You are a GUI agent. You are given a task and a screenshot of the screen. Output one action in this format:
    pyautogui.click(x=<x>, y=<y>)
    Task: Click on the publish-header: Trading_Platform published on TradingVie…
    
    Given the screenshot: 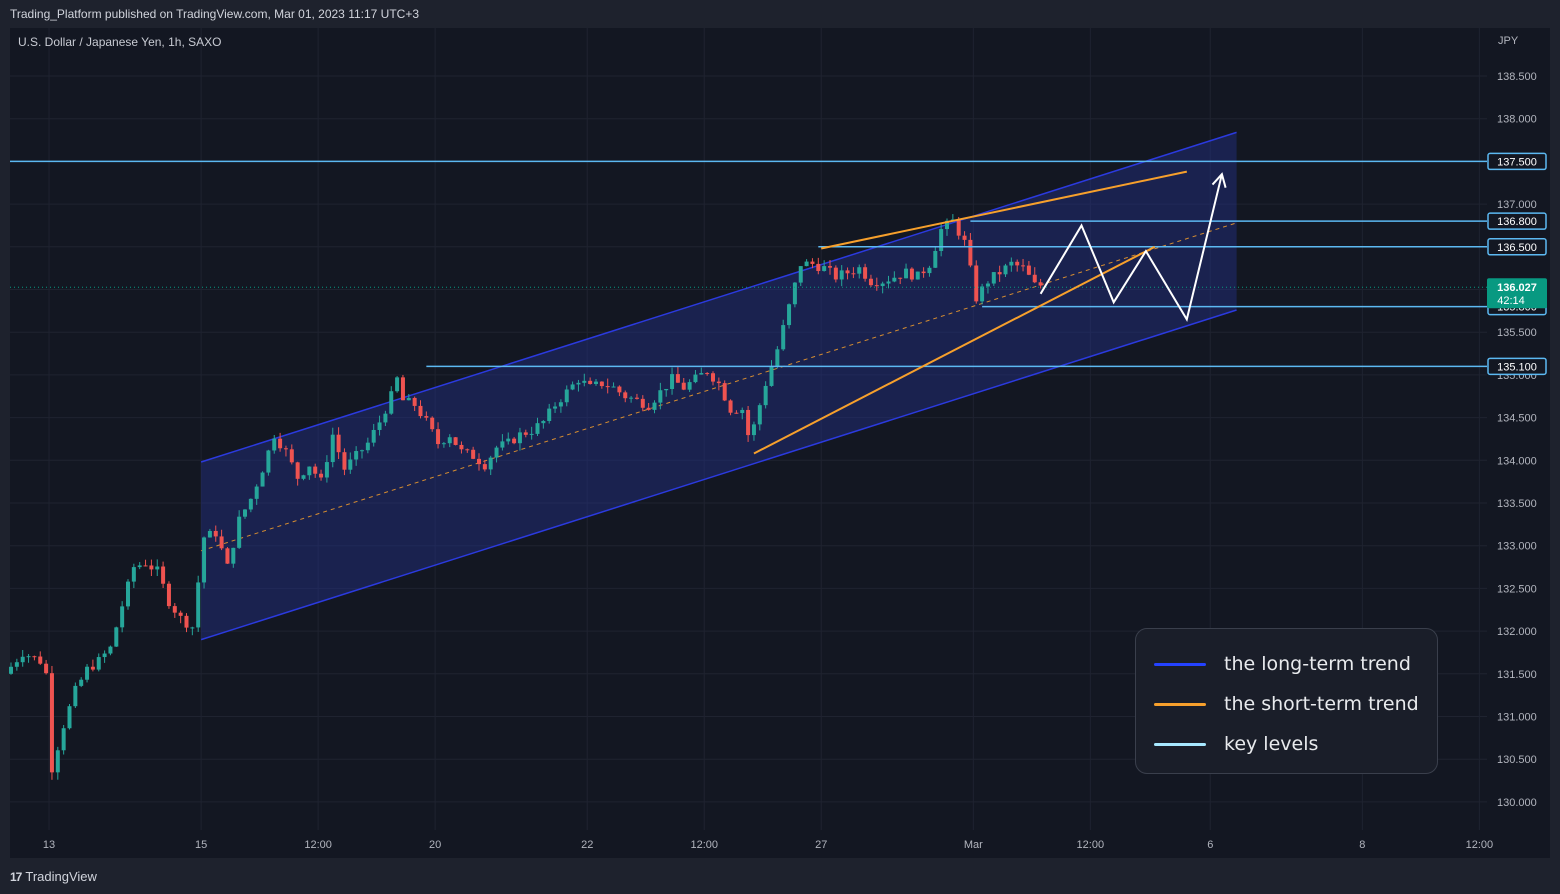 What is the action you would take?
    pyautogui.click(x=780, y=14)
    